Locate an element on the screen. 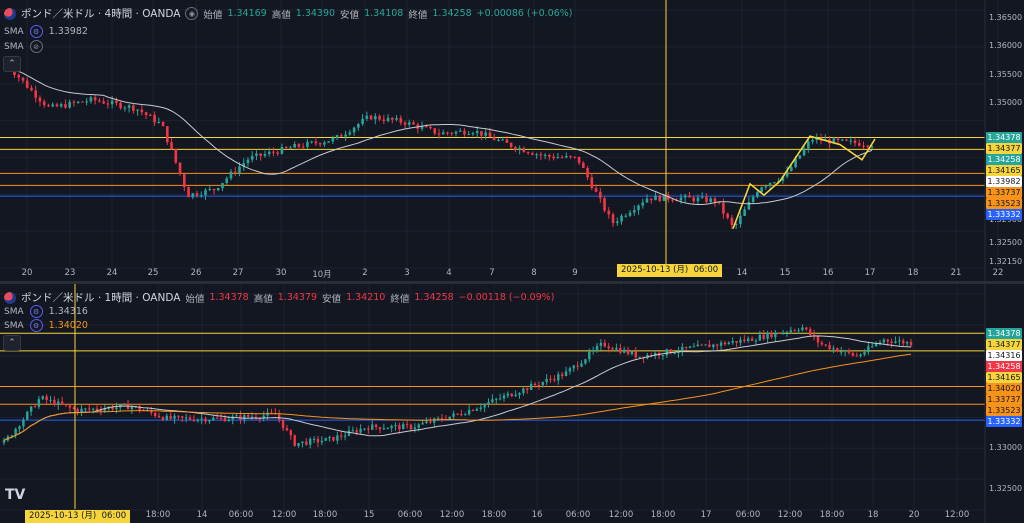 The height and width of the screenshot is (523, 1024). tradingview-logo: TV is located at coordinates (15, 495).